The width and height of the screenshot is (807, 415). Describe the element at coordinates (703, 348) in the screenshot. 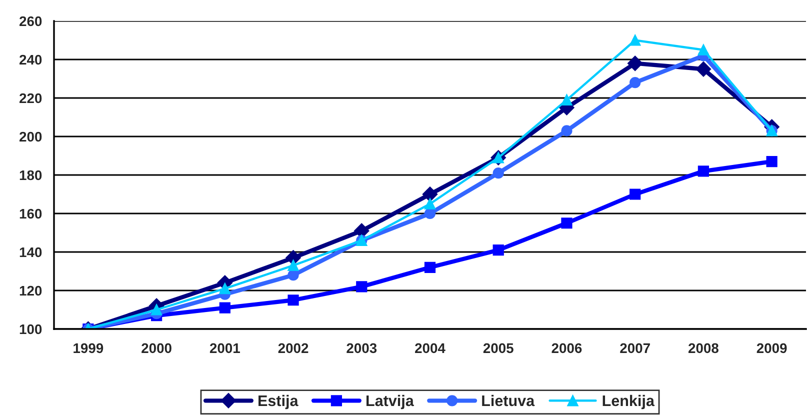

I see `x-tick-label: 2008` at that location.